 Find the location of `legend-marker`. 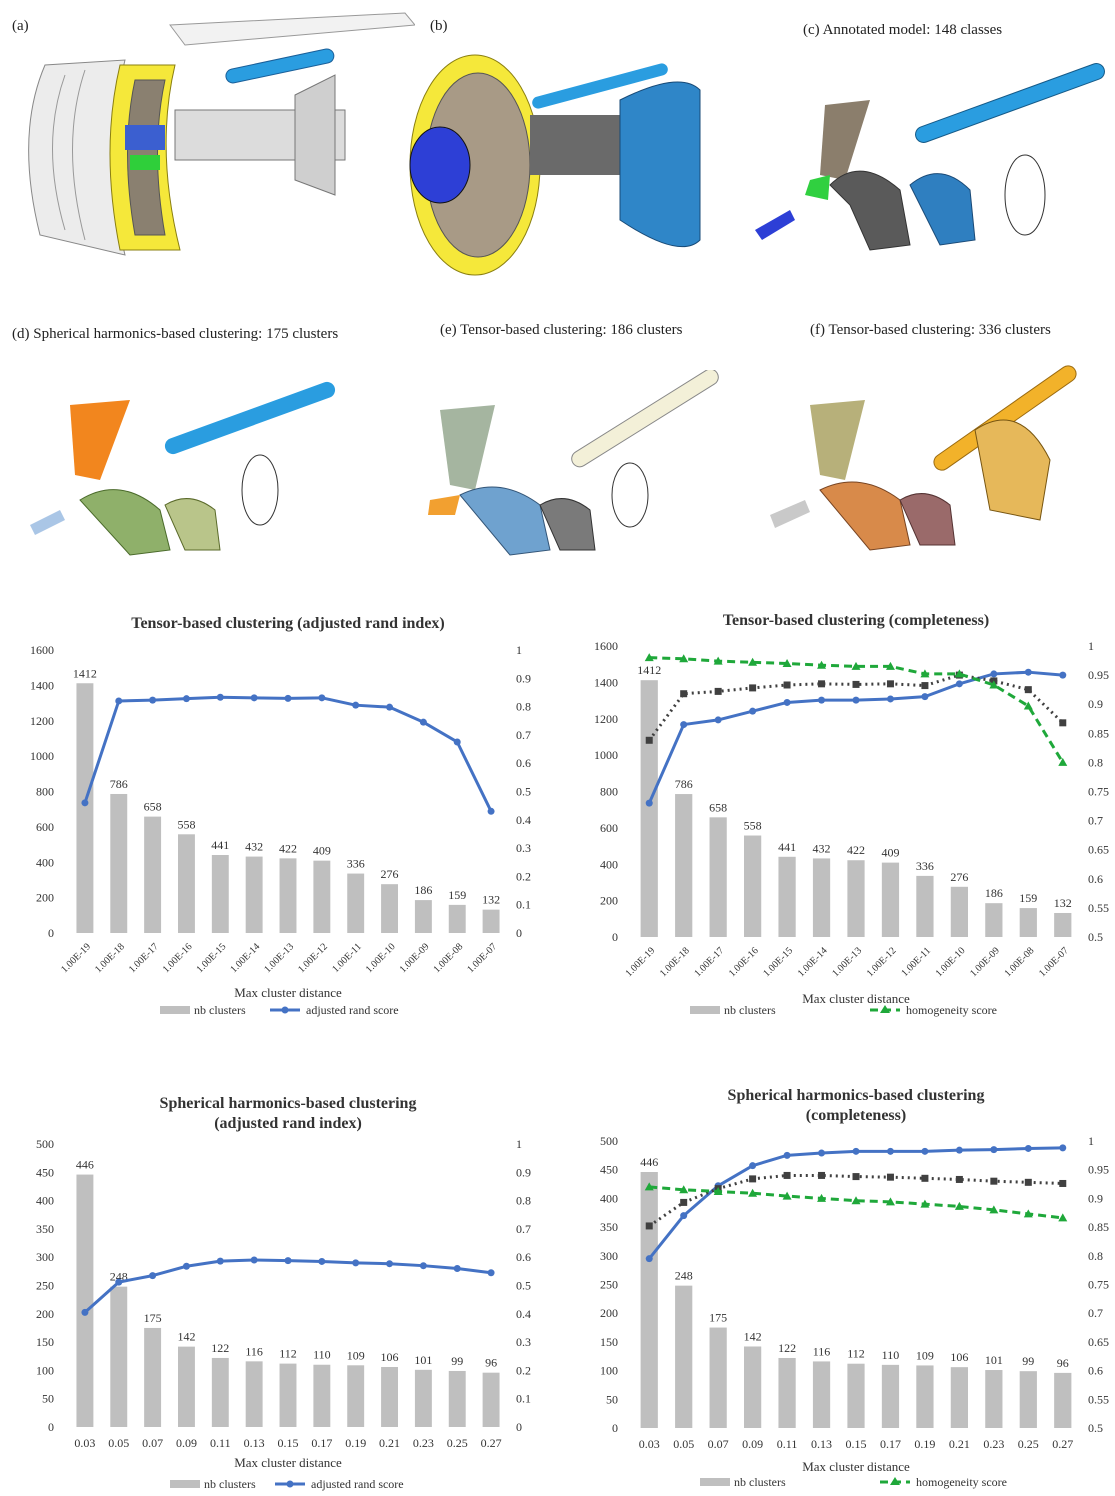

legend-marker is located at coordinates (285, 1010).